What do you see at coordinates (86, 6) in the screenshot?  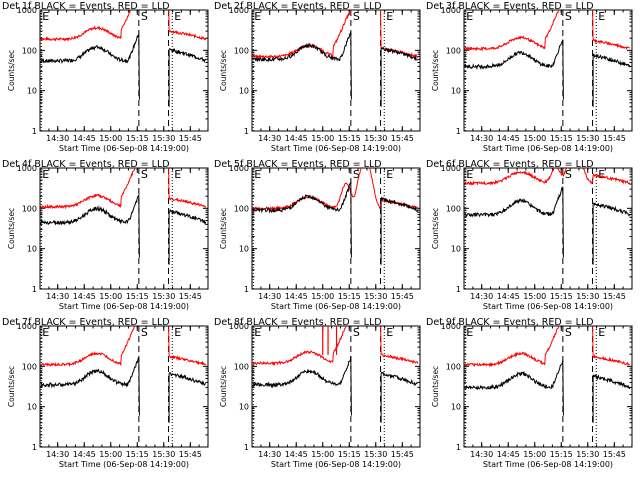 I see `panel-title: Det 1f BLACK = Events, RED = LLD` at bounding box center [86, 6].